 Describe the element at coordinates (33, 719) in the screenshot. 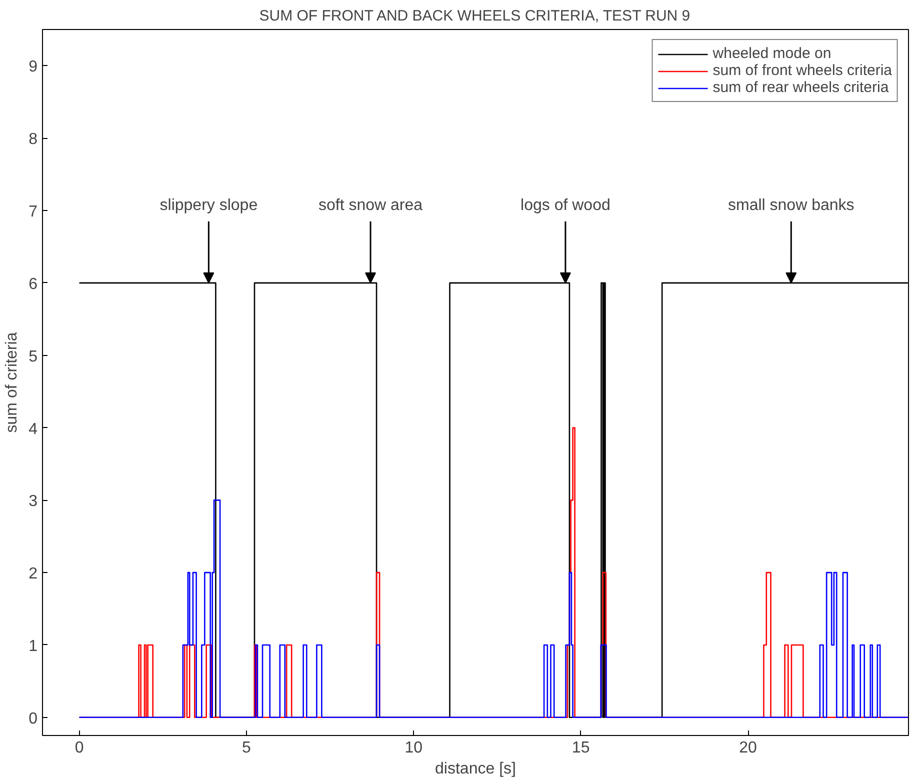

I see `y-tick-label: 0` at that location.